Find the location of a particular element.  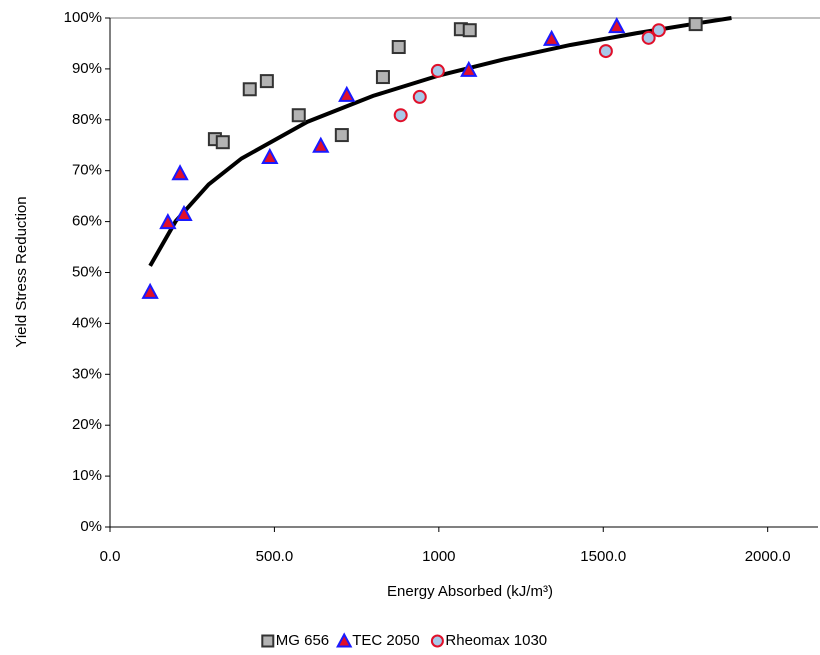

y-tick-label: 0% is located at coordinates (91, 526).